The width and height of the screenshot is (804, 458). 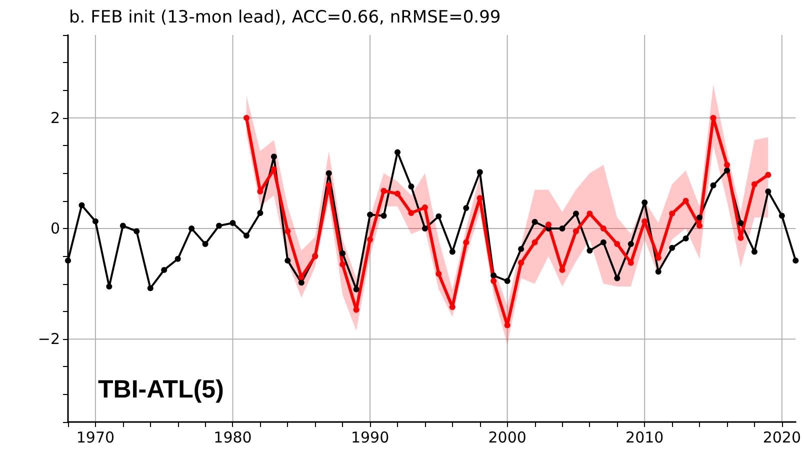 What do you see at coordinates (161, 390) in the screenshot?
I see `annotation: TBI-ATL(5)` at bounding box center [161, 390].